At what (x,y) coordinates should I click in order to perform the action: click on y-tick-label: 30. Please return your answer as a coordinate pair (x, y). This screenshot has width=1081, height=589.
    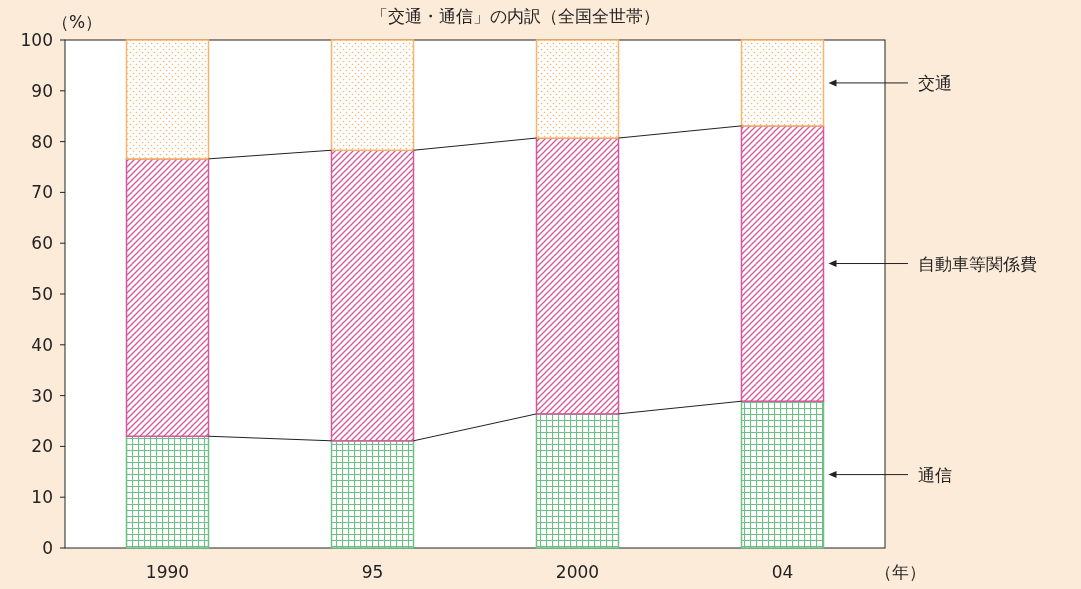
    Looking at the image, I should click on (42, 395).